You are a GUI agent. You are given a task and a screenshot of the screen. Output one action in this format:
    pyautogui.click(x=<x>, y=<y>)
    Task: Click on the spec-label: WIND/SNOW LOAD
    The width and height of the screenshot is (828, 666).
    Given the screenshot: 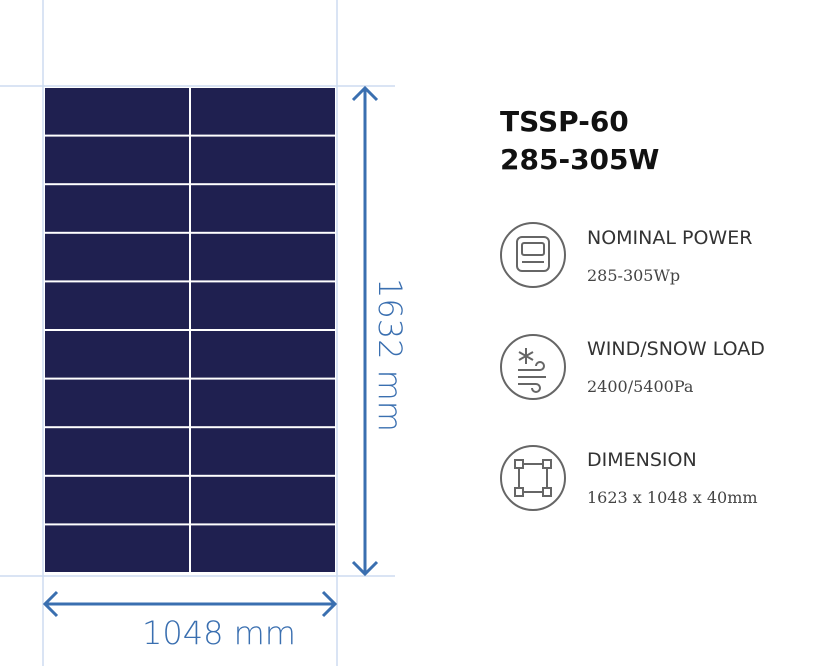 What is the action you would take?
    pyautogui.click(x=676, y=349)
    